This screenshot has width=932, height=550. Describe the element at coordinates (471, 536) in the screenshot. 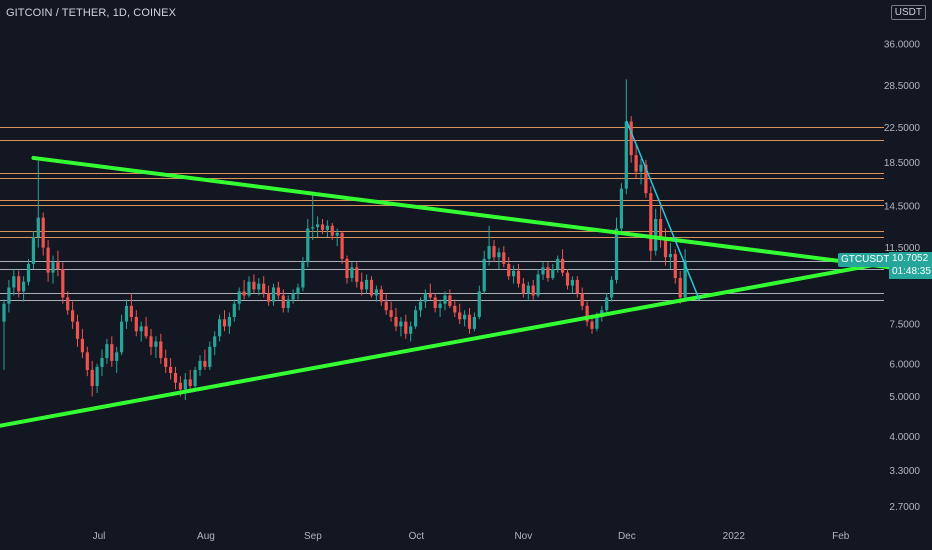

I see `time-axis: Jul Aug Sep Oct Nov Dec 2022 Feb` at that location.